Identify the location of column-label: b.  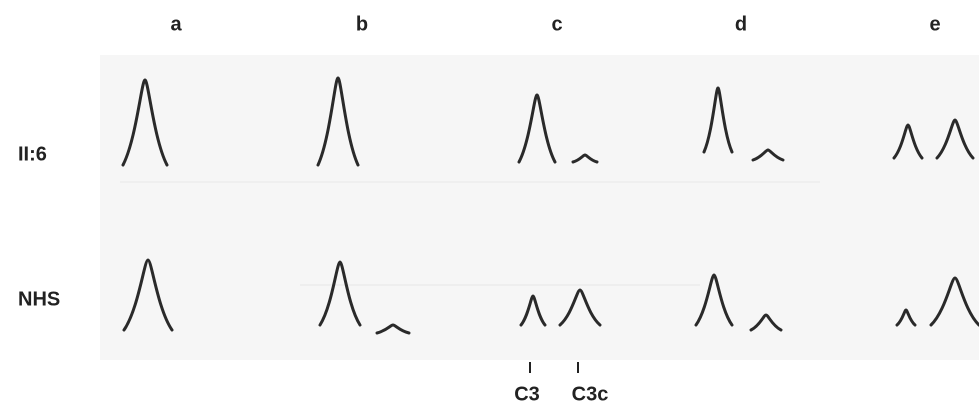
(362, 24).